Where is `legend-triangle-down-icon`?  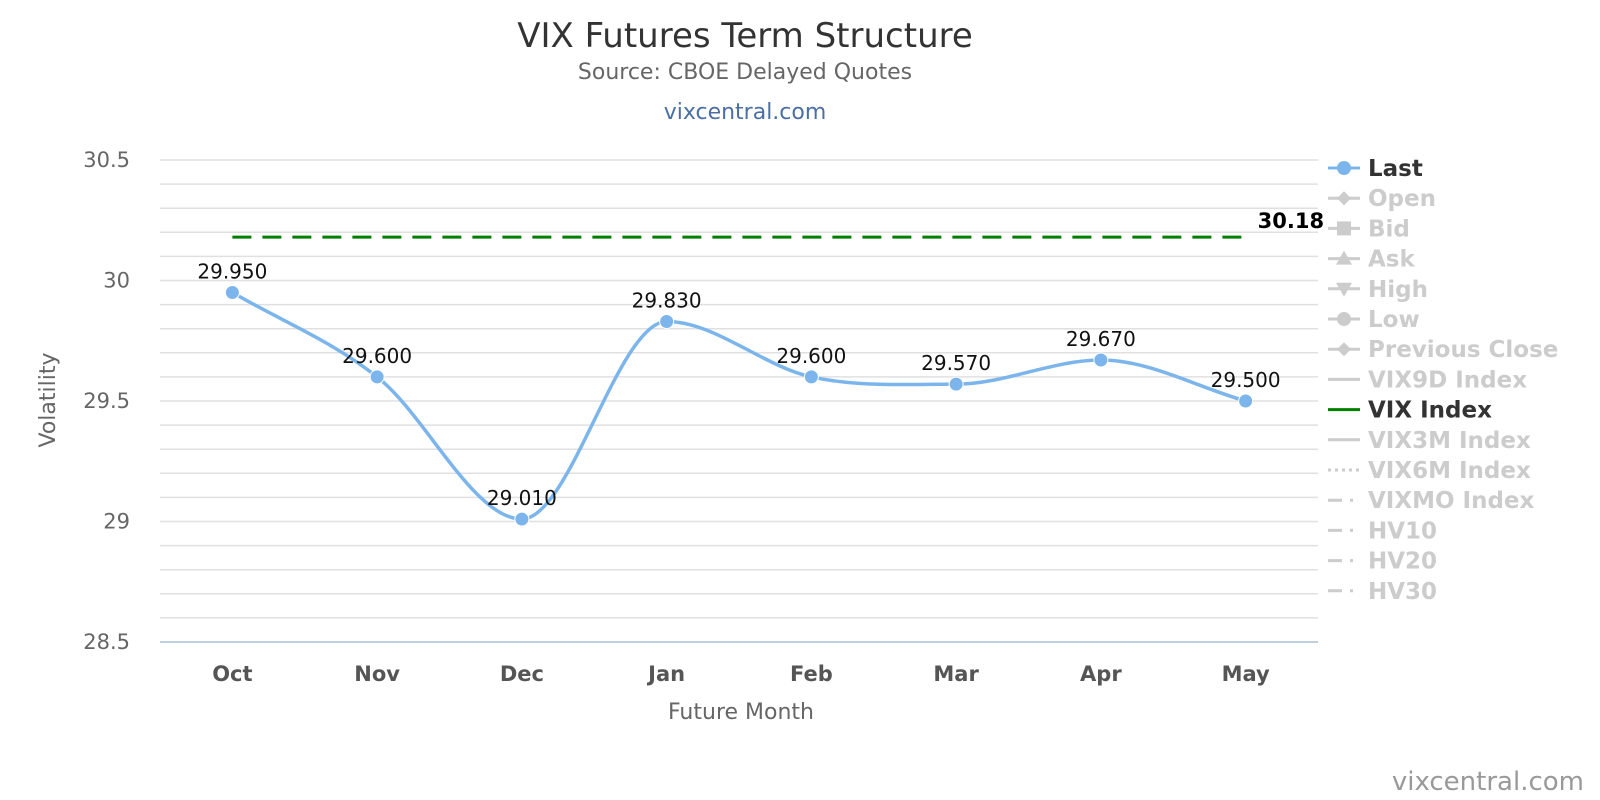
legend-triangle-down-icon is located at coordinates (1344, 289).